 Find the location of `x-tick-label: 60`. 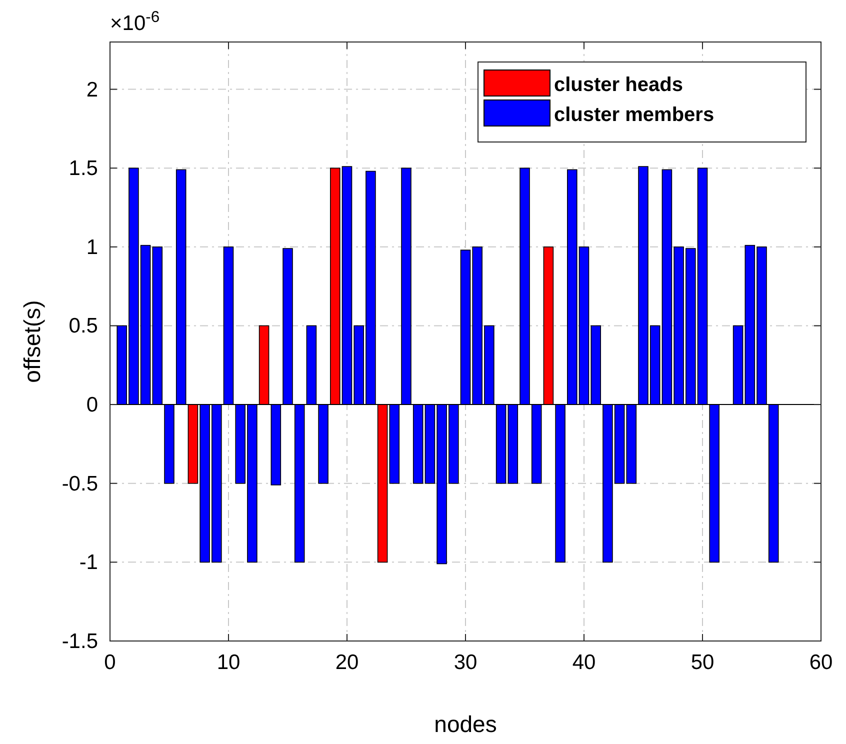

x-tick-label: 60 is located at coordinates (821, 662).